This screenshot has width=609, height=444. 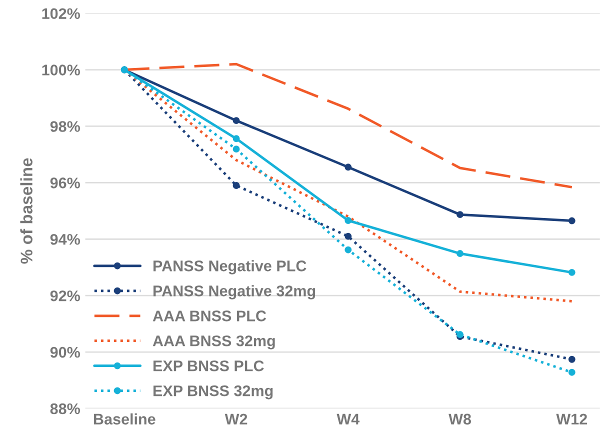 I want to click on x-tick-label: W12, so click(x=571, y=419).